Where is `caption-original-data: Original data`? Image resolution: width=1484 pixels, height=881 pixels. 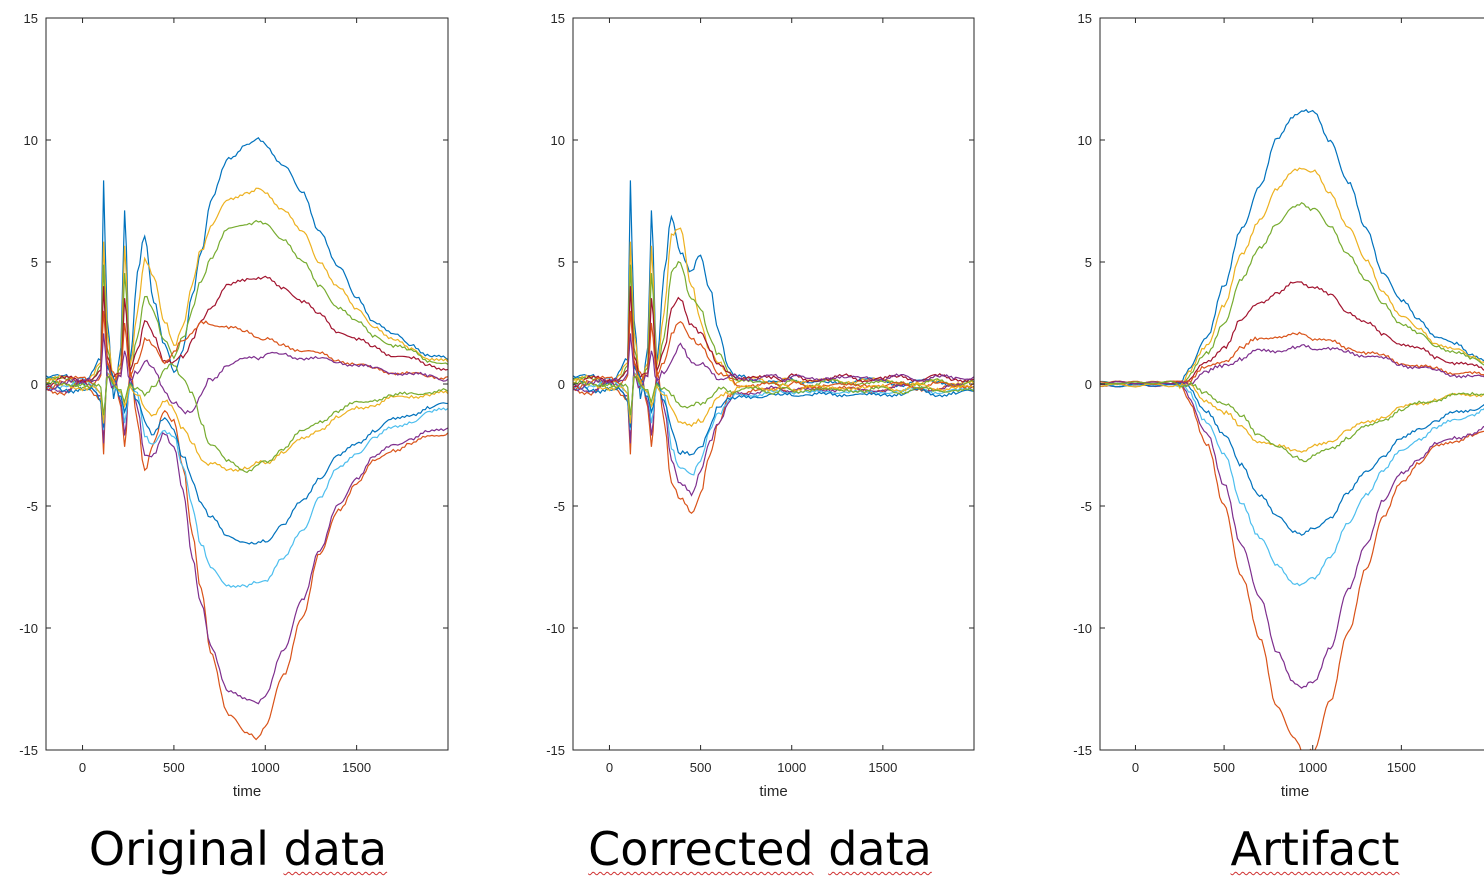 caption-original-data: Original data is located at coordinates (238, 849).